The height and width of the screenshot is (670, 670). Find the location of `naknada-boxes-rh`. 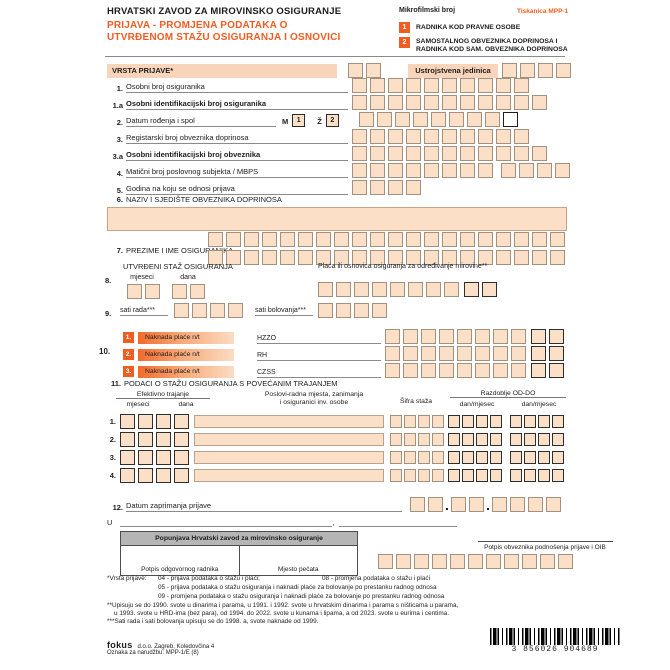

naknada-boxes-rh is located at coordinates (455, 353).